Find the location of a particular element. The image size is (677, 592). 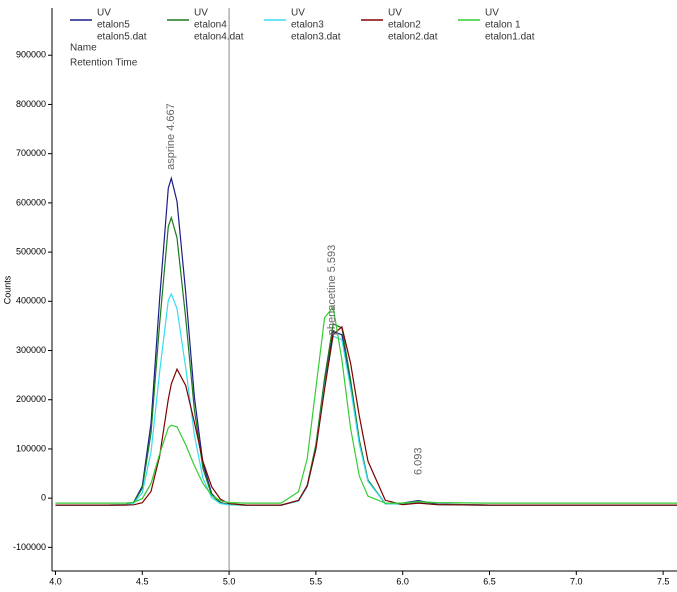

x-tick-label: 7.5 is located at coordinates (663, 581).